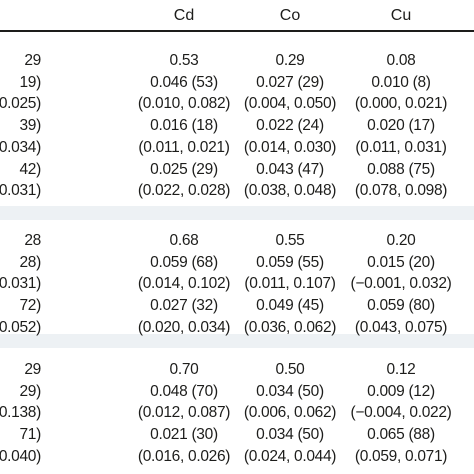 This screenshot has height=474, width=474. I want to click on row-first-cell: 28), so click(30, 262).